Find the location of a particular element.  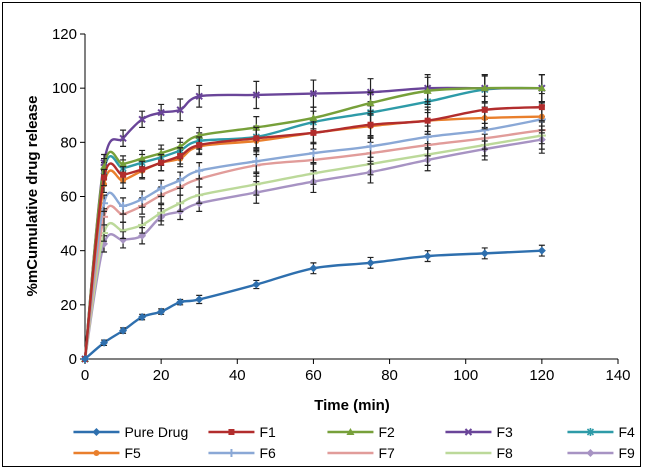

legend-marker-pure-drug is located at coordinates (96, 432).